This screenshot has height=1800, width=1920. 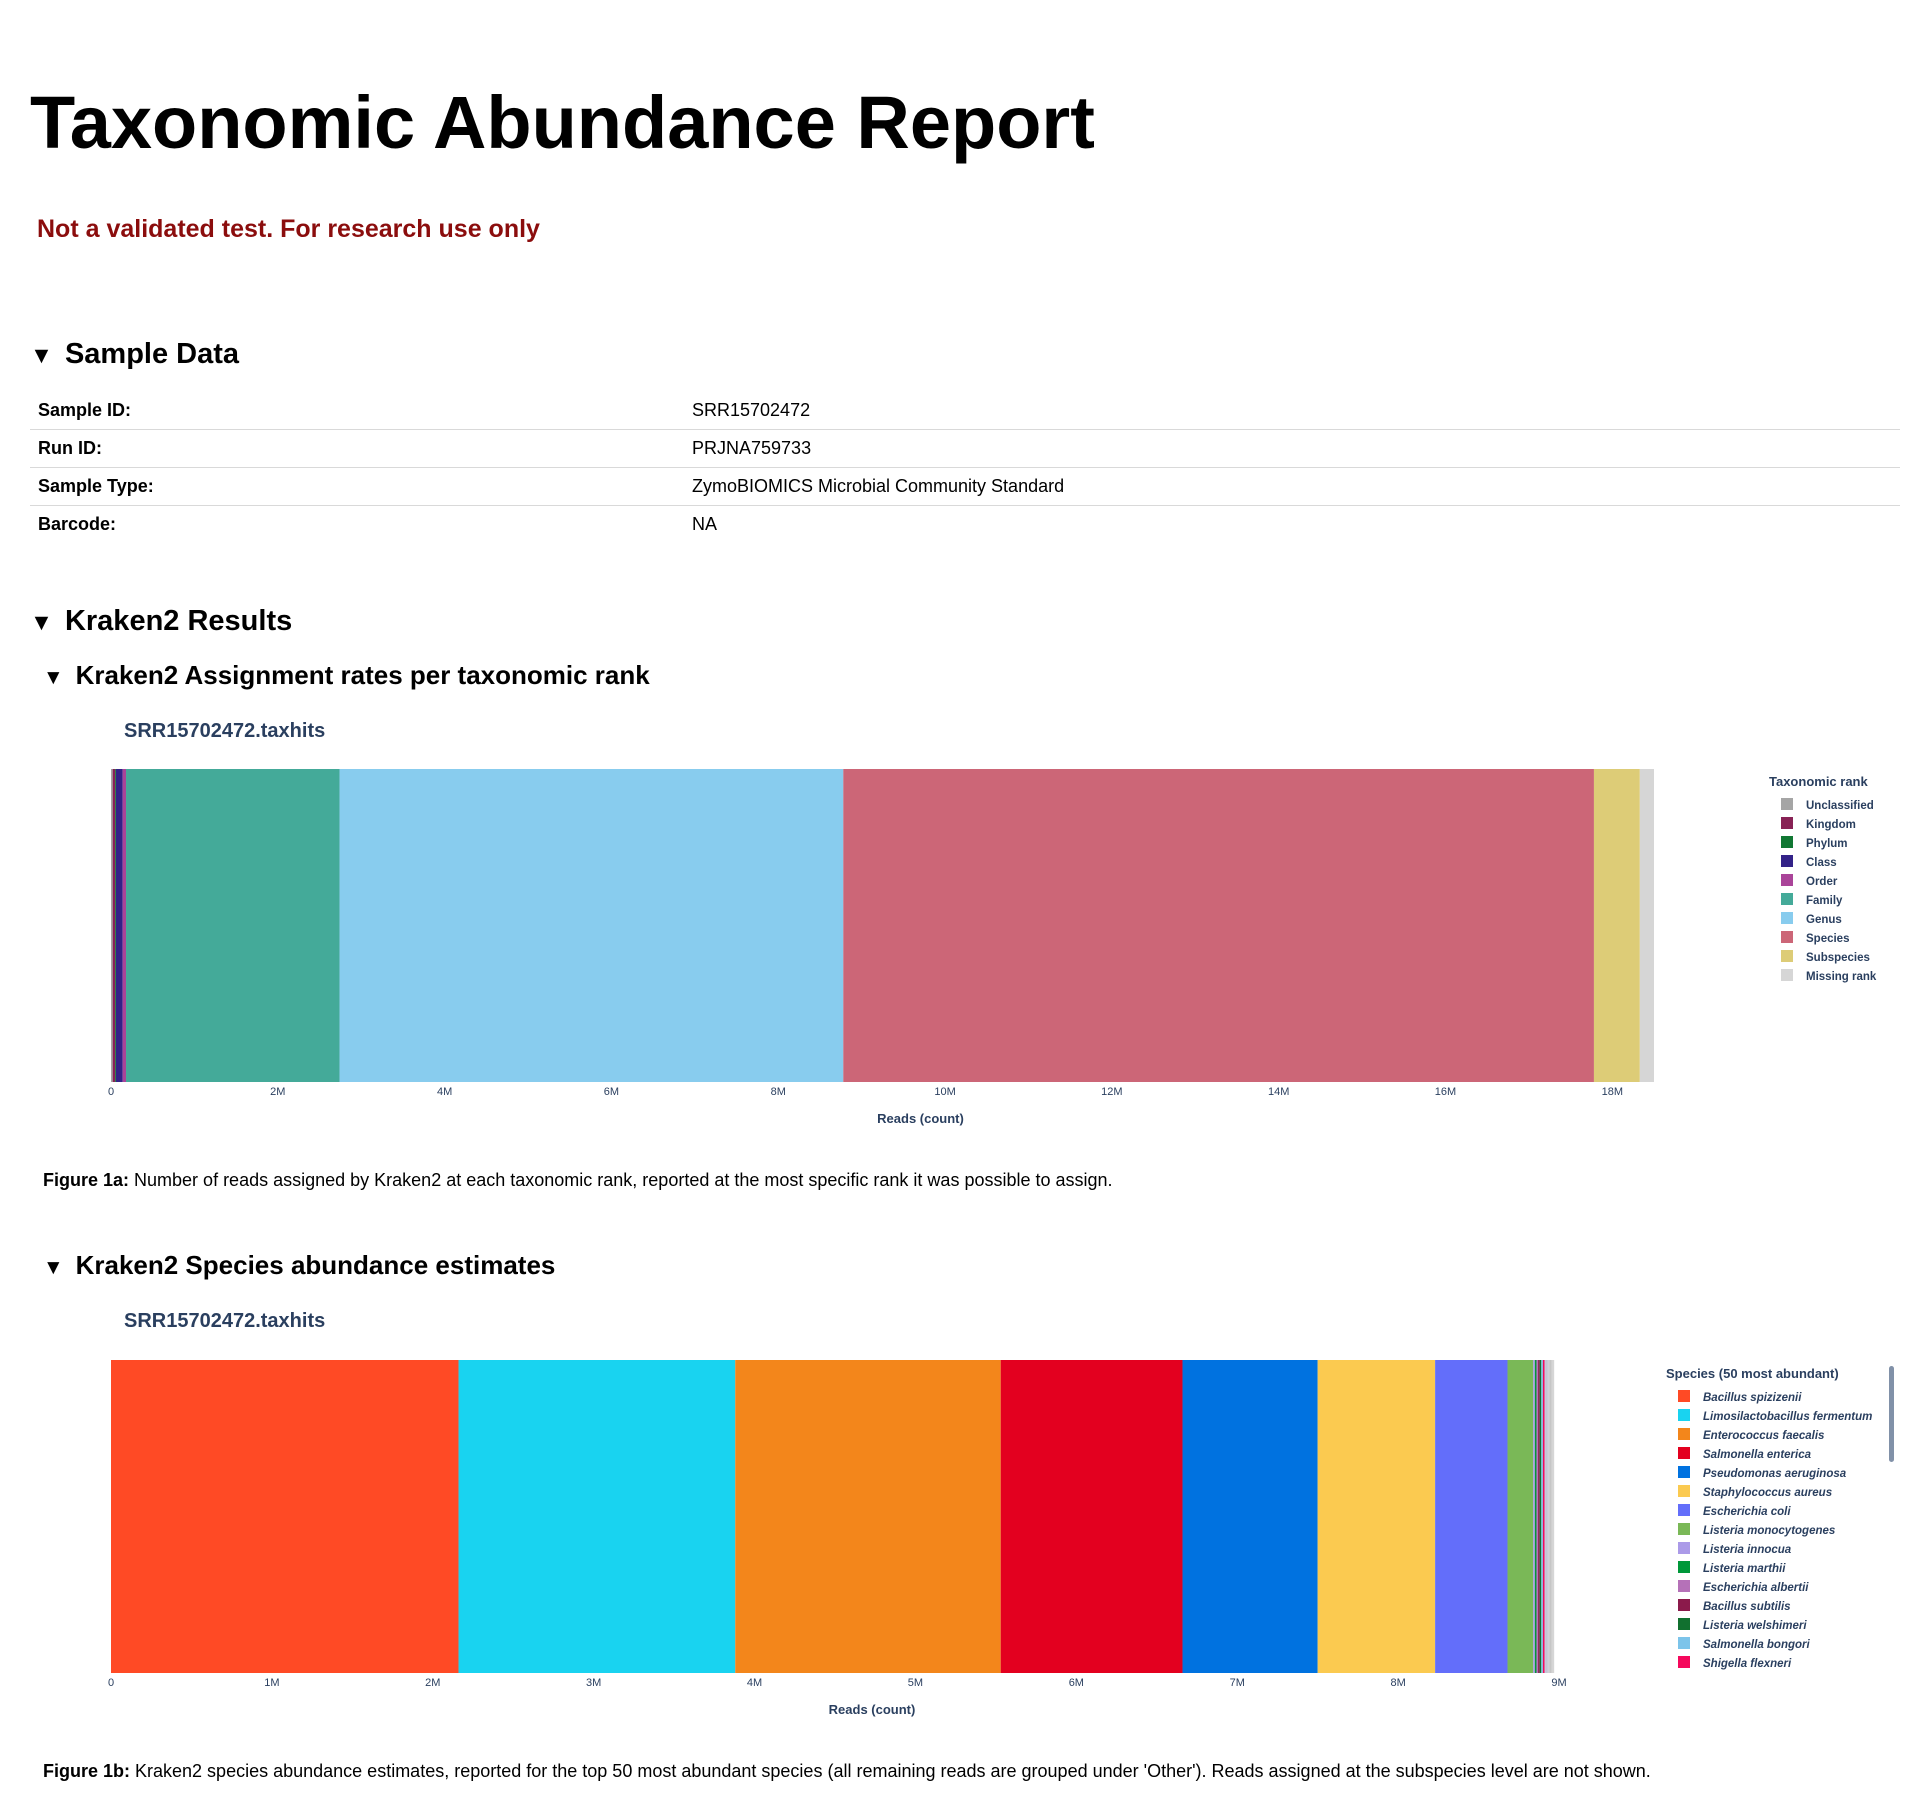 I want to click on sample-data-heading: Sample Data, so click(x=152, y=354).